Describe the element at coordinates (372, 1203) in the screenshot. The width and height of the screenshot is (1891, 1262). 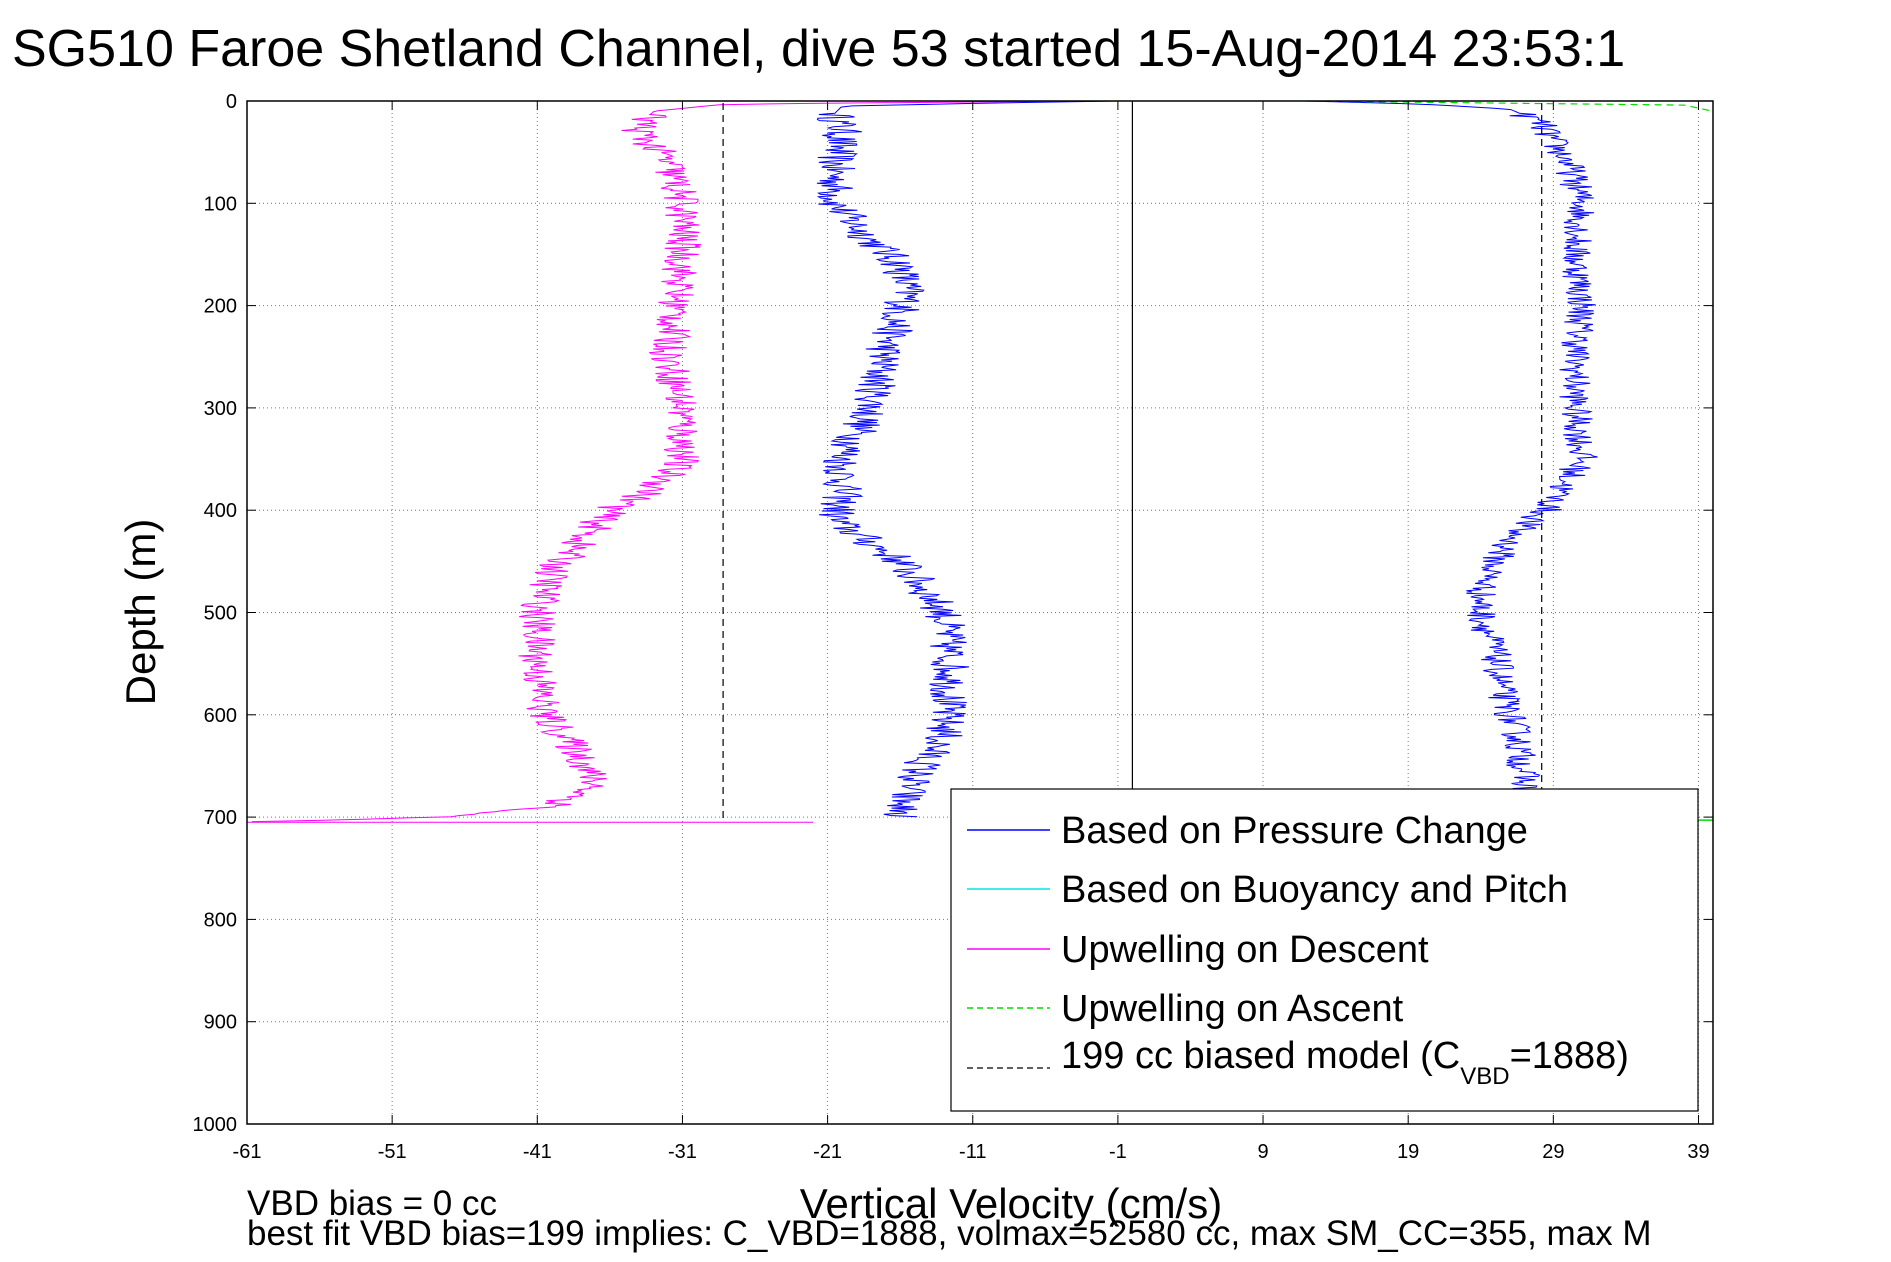
I see `footer-line-1: VBD bias = 0 cc` at that location.